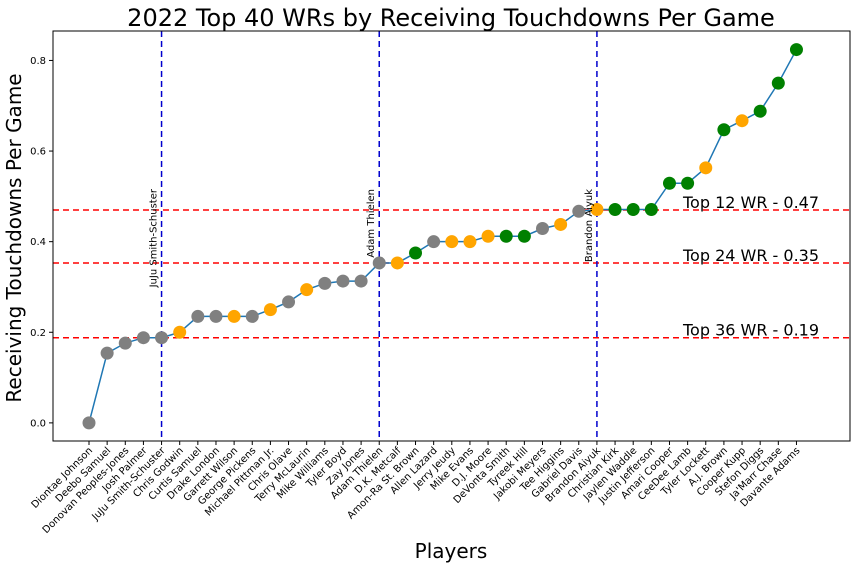 The width and height of the screenshot is (856, 568). What do you see at coordinates (589, 225) in the screenshot?
I see `marker-label: Brandon Aiyuk` at bounding box center [589, 225].